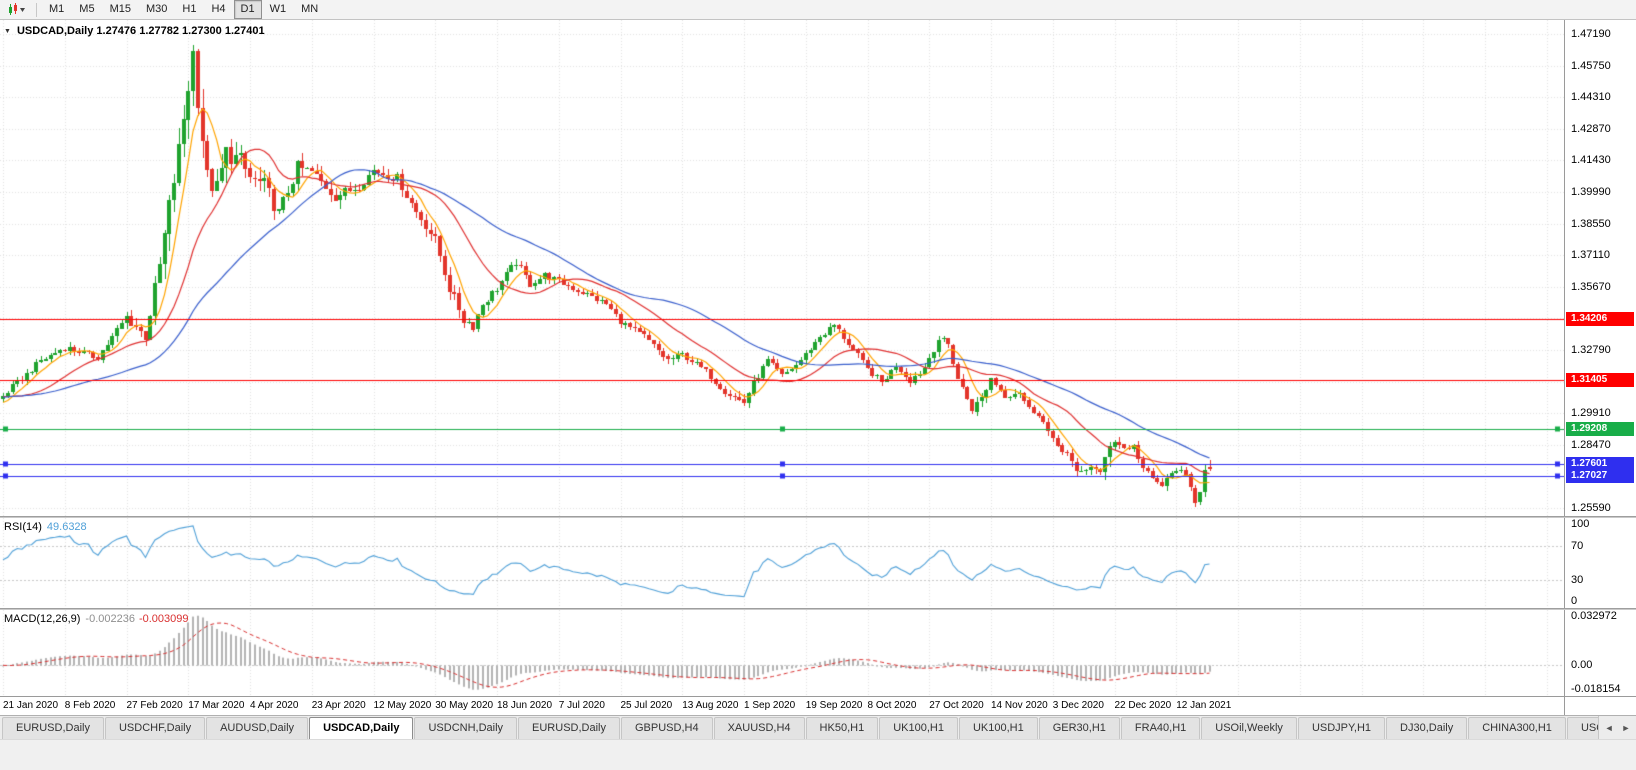 Image resolution: width=1636 pixels, height=770 pixels. I want to click on chart-tab-usdcad-daily: USDCAD,Daily, so click(361, 728).